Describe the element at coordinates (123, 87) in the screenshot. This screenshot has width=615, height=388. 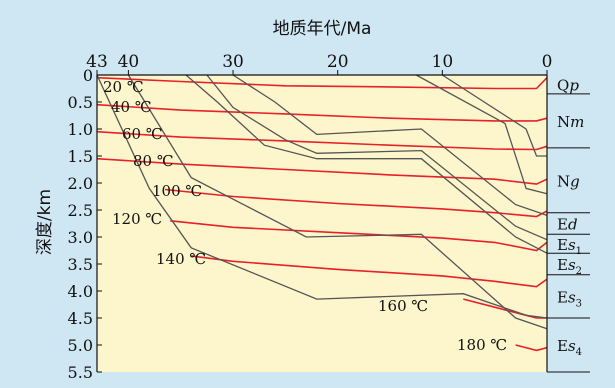
I see `isotherm-label: 20 ℃` at that location.